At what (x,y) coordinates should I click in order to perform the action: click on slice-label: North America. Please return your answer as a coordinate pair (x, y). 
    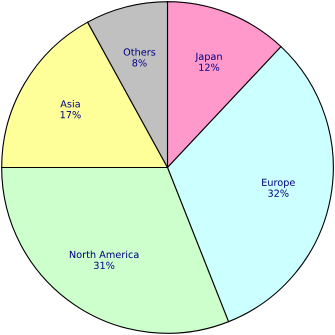
    Looking at the image, I should click on (104, 254).